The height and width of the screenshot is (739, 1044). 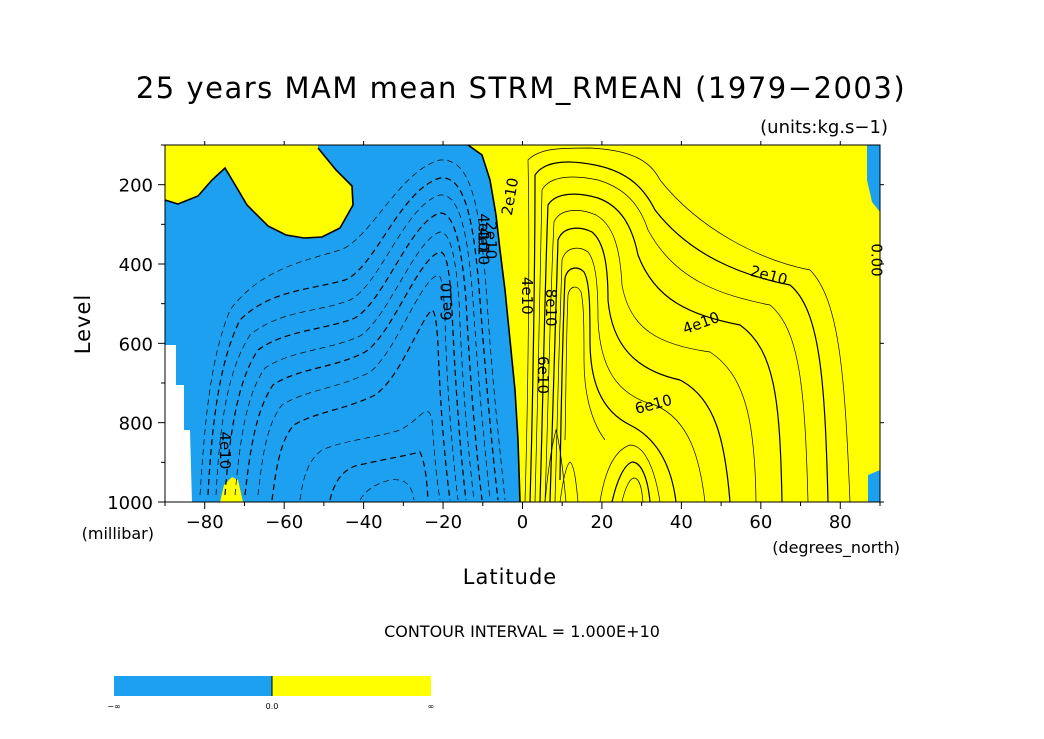 What do you see at coordinates (136, 424) in the screenshot?
I see `y-tick-label: 800` at bounding box center [136, 424].